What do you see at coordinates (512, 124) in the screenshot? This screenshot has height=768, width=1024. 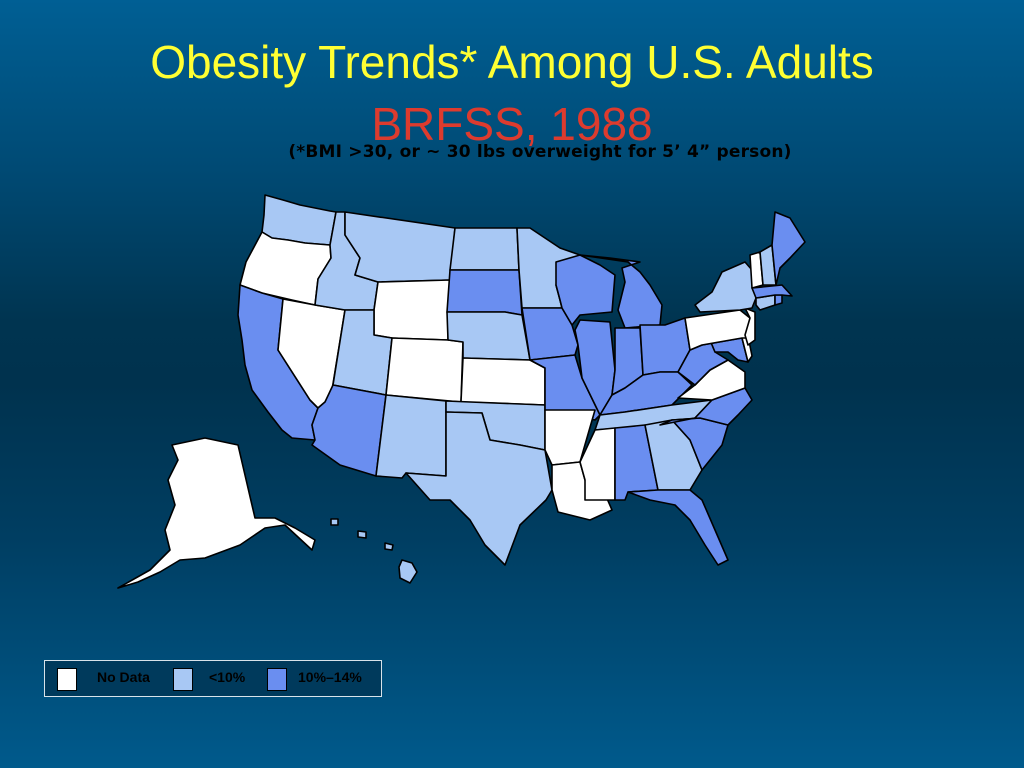 I see `slide-subtitle: BRFSS, 1988` at bounding box center [512, 124].